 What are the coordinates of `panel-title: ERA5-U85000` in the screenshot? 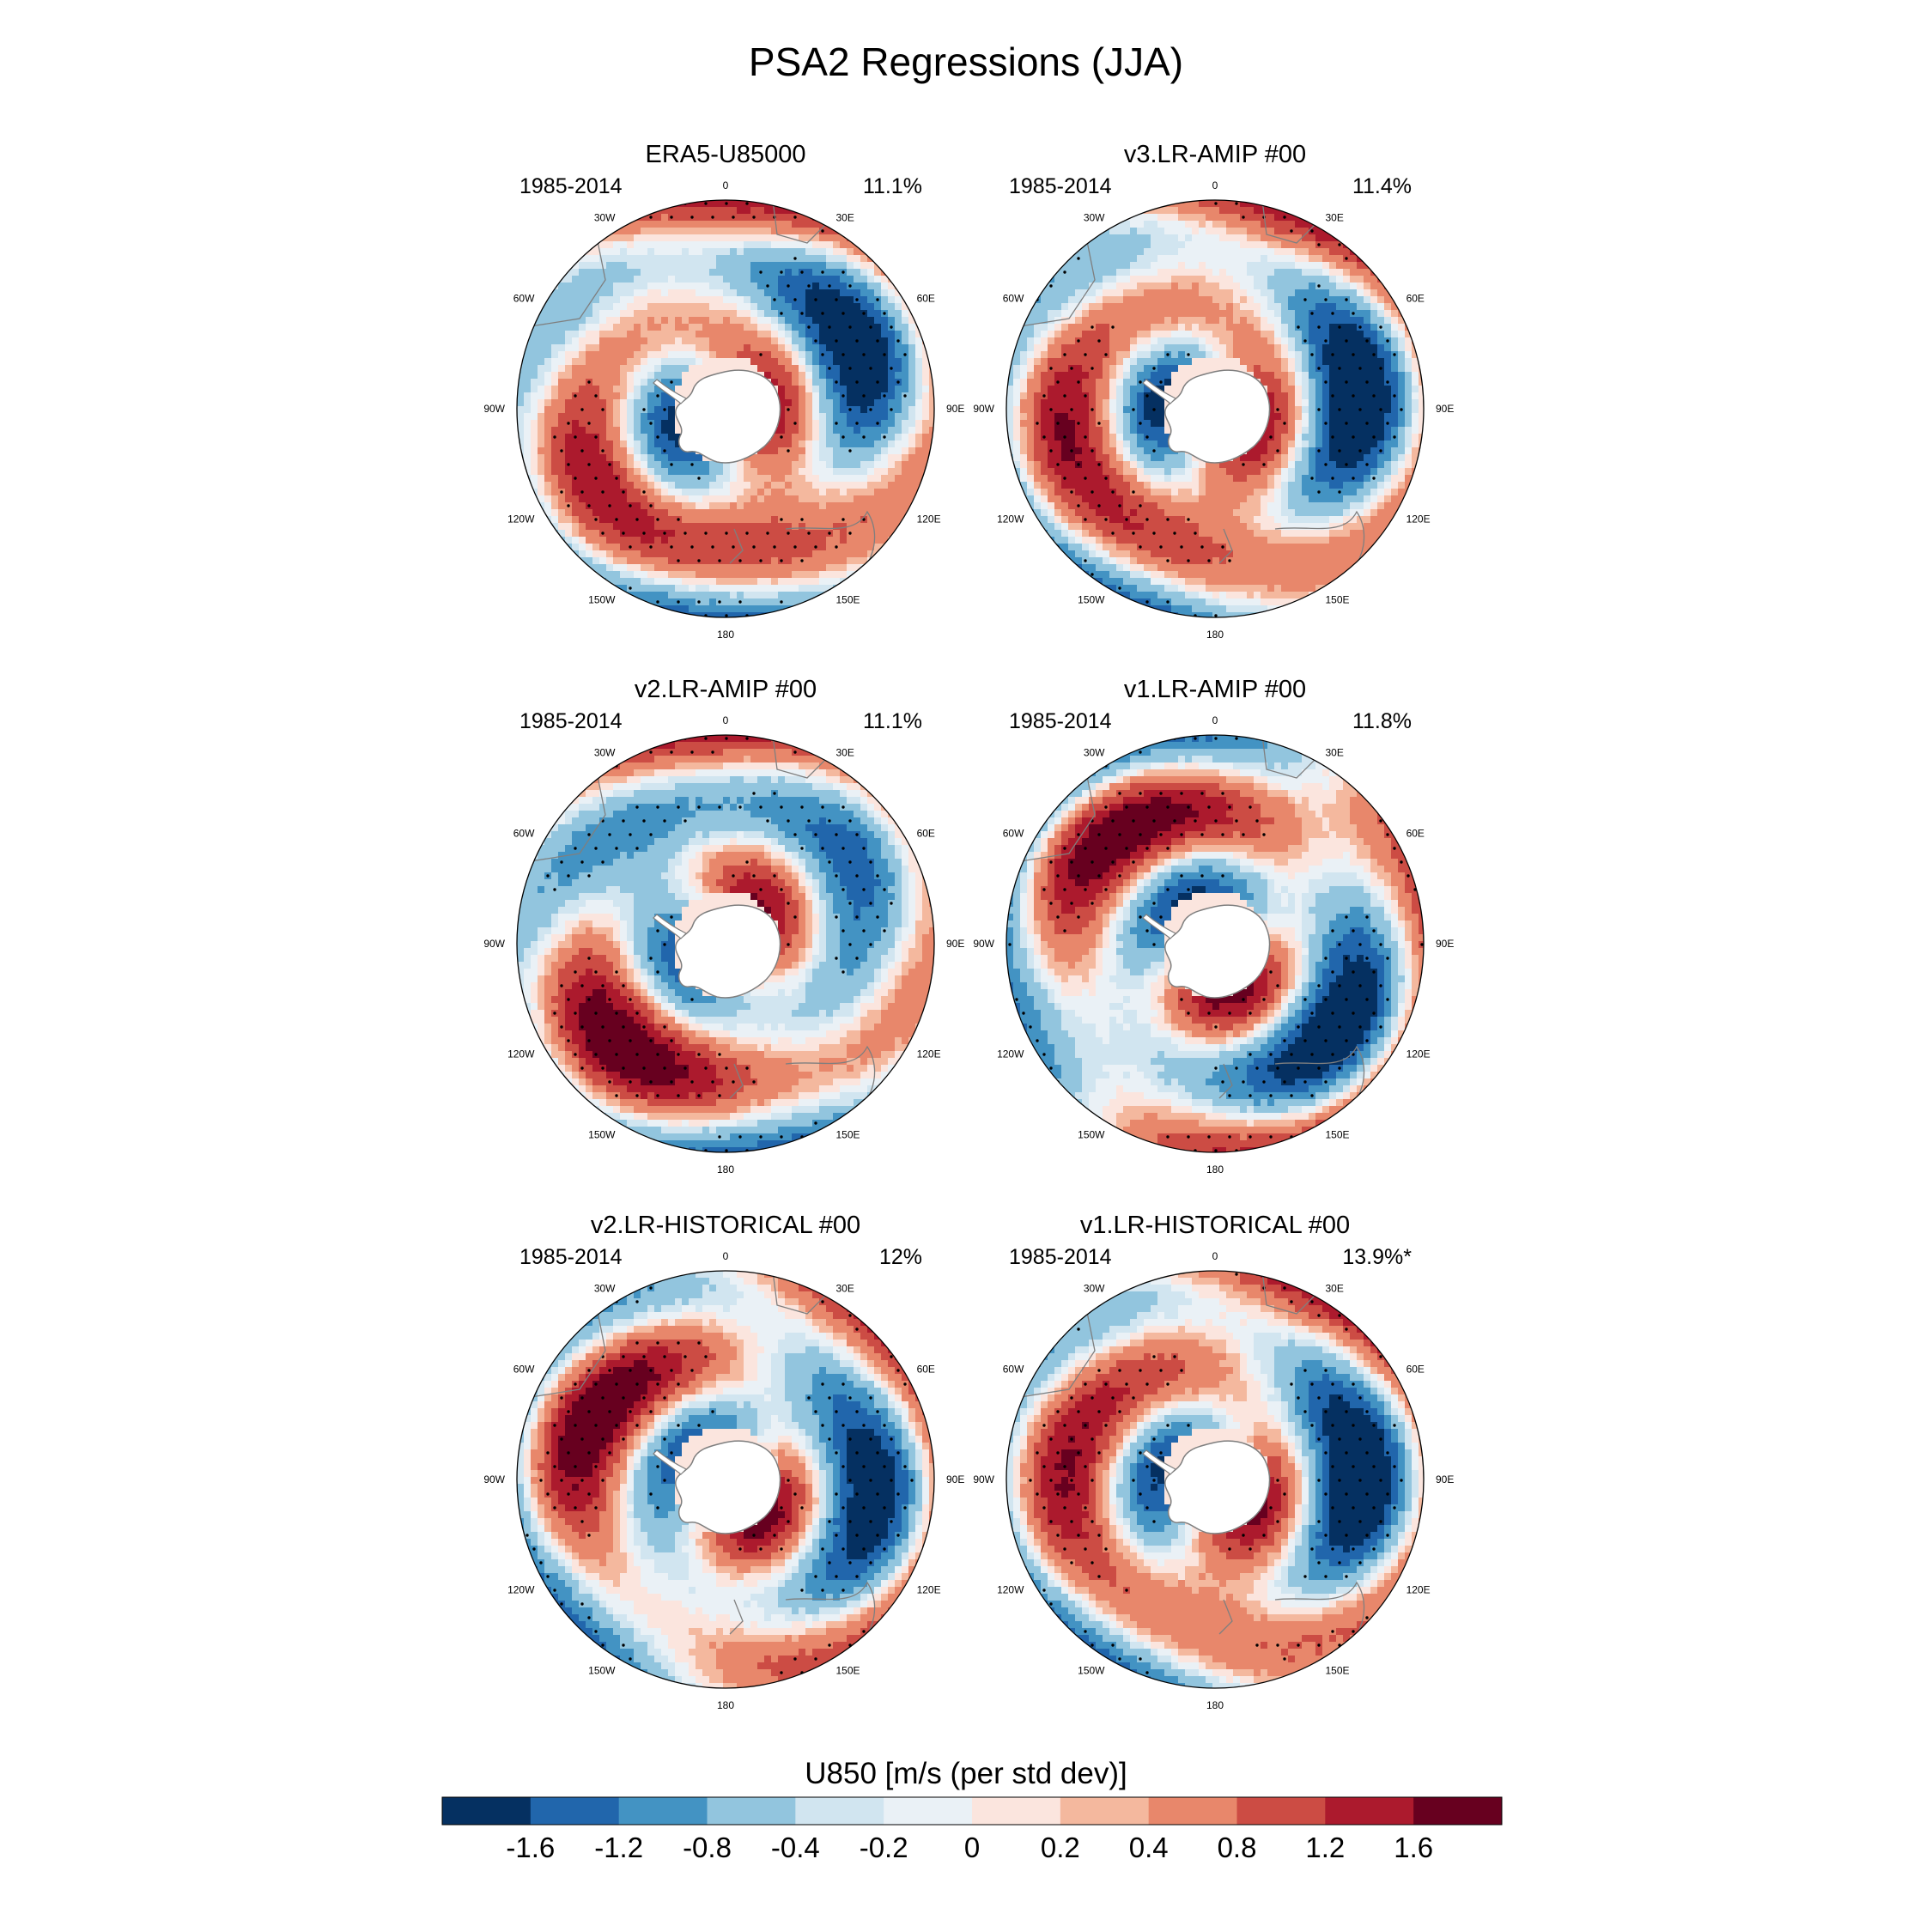 It's located at (726, 154).